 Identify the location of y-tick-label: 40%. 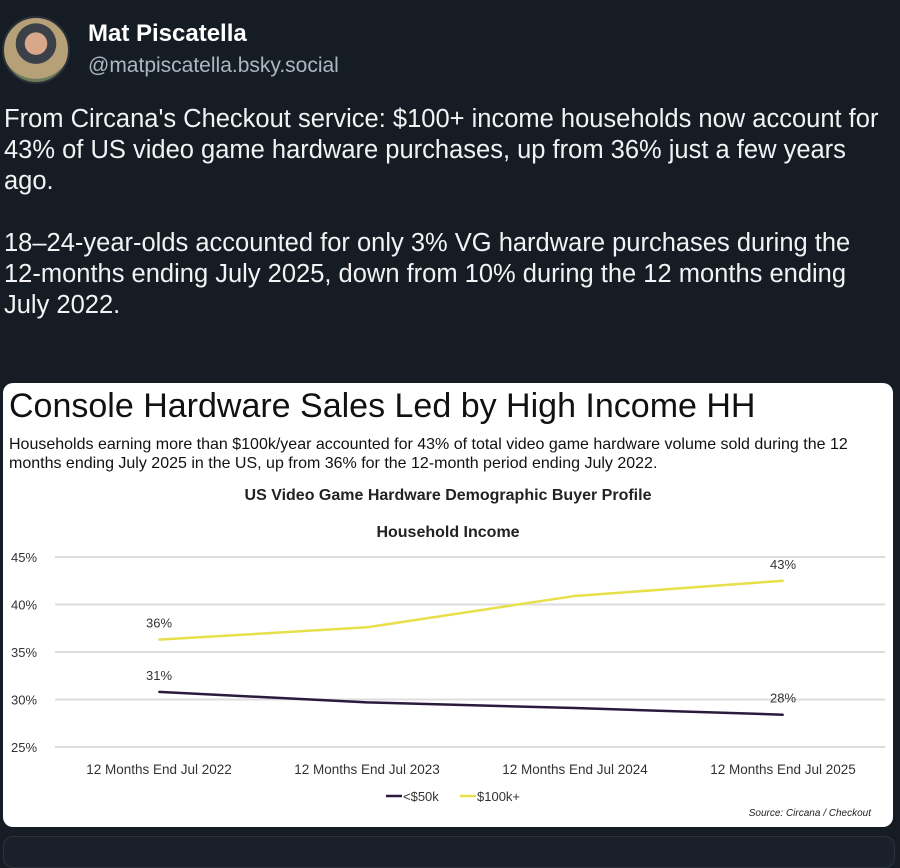
(24, 605).